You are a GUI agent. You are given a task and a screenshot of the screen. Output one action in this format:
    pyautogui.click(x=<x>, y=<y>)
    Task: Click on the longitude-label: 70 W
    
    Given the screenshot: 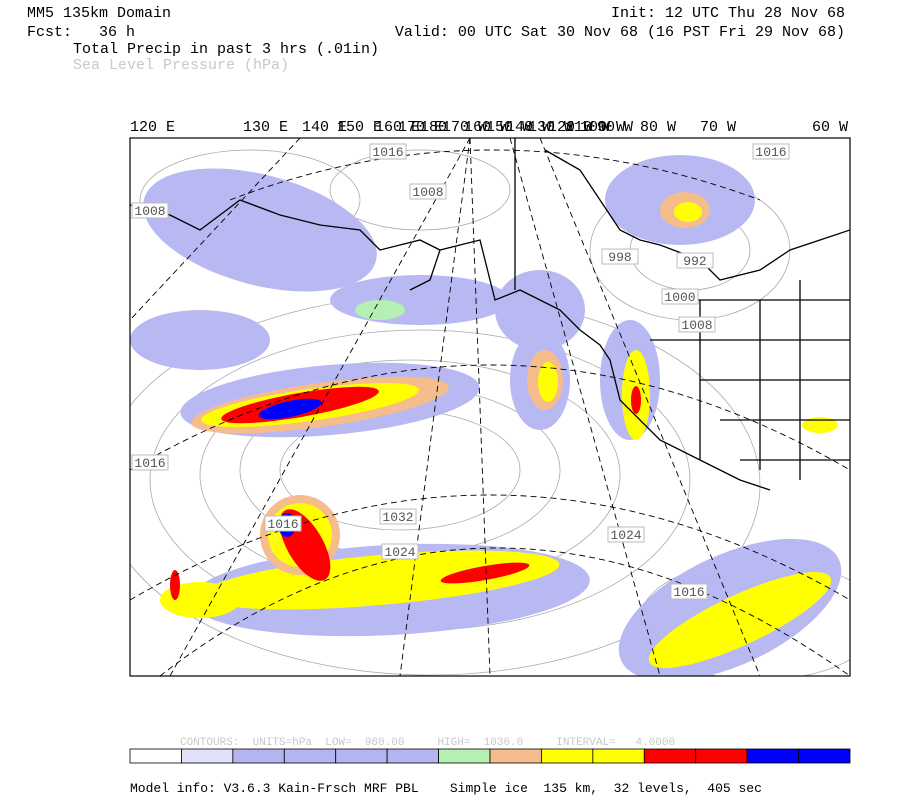 What is the action you would take?
    pyautogui.click(x=718, y=127)
    